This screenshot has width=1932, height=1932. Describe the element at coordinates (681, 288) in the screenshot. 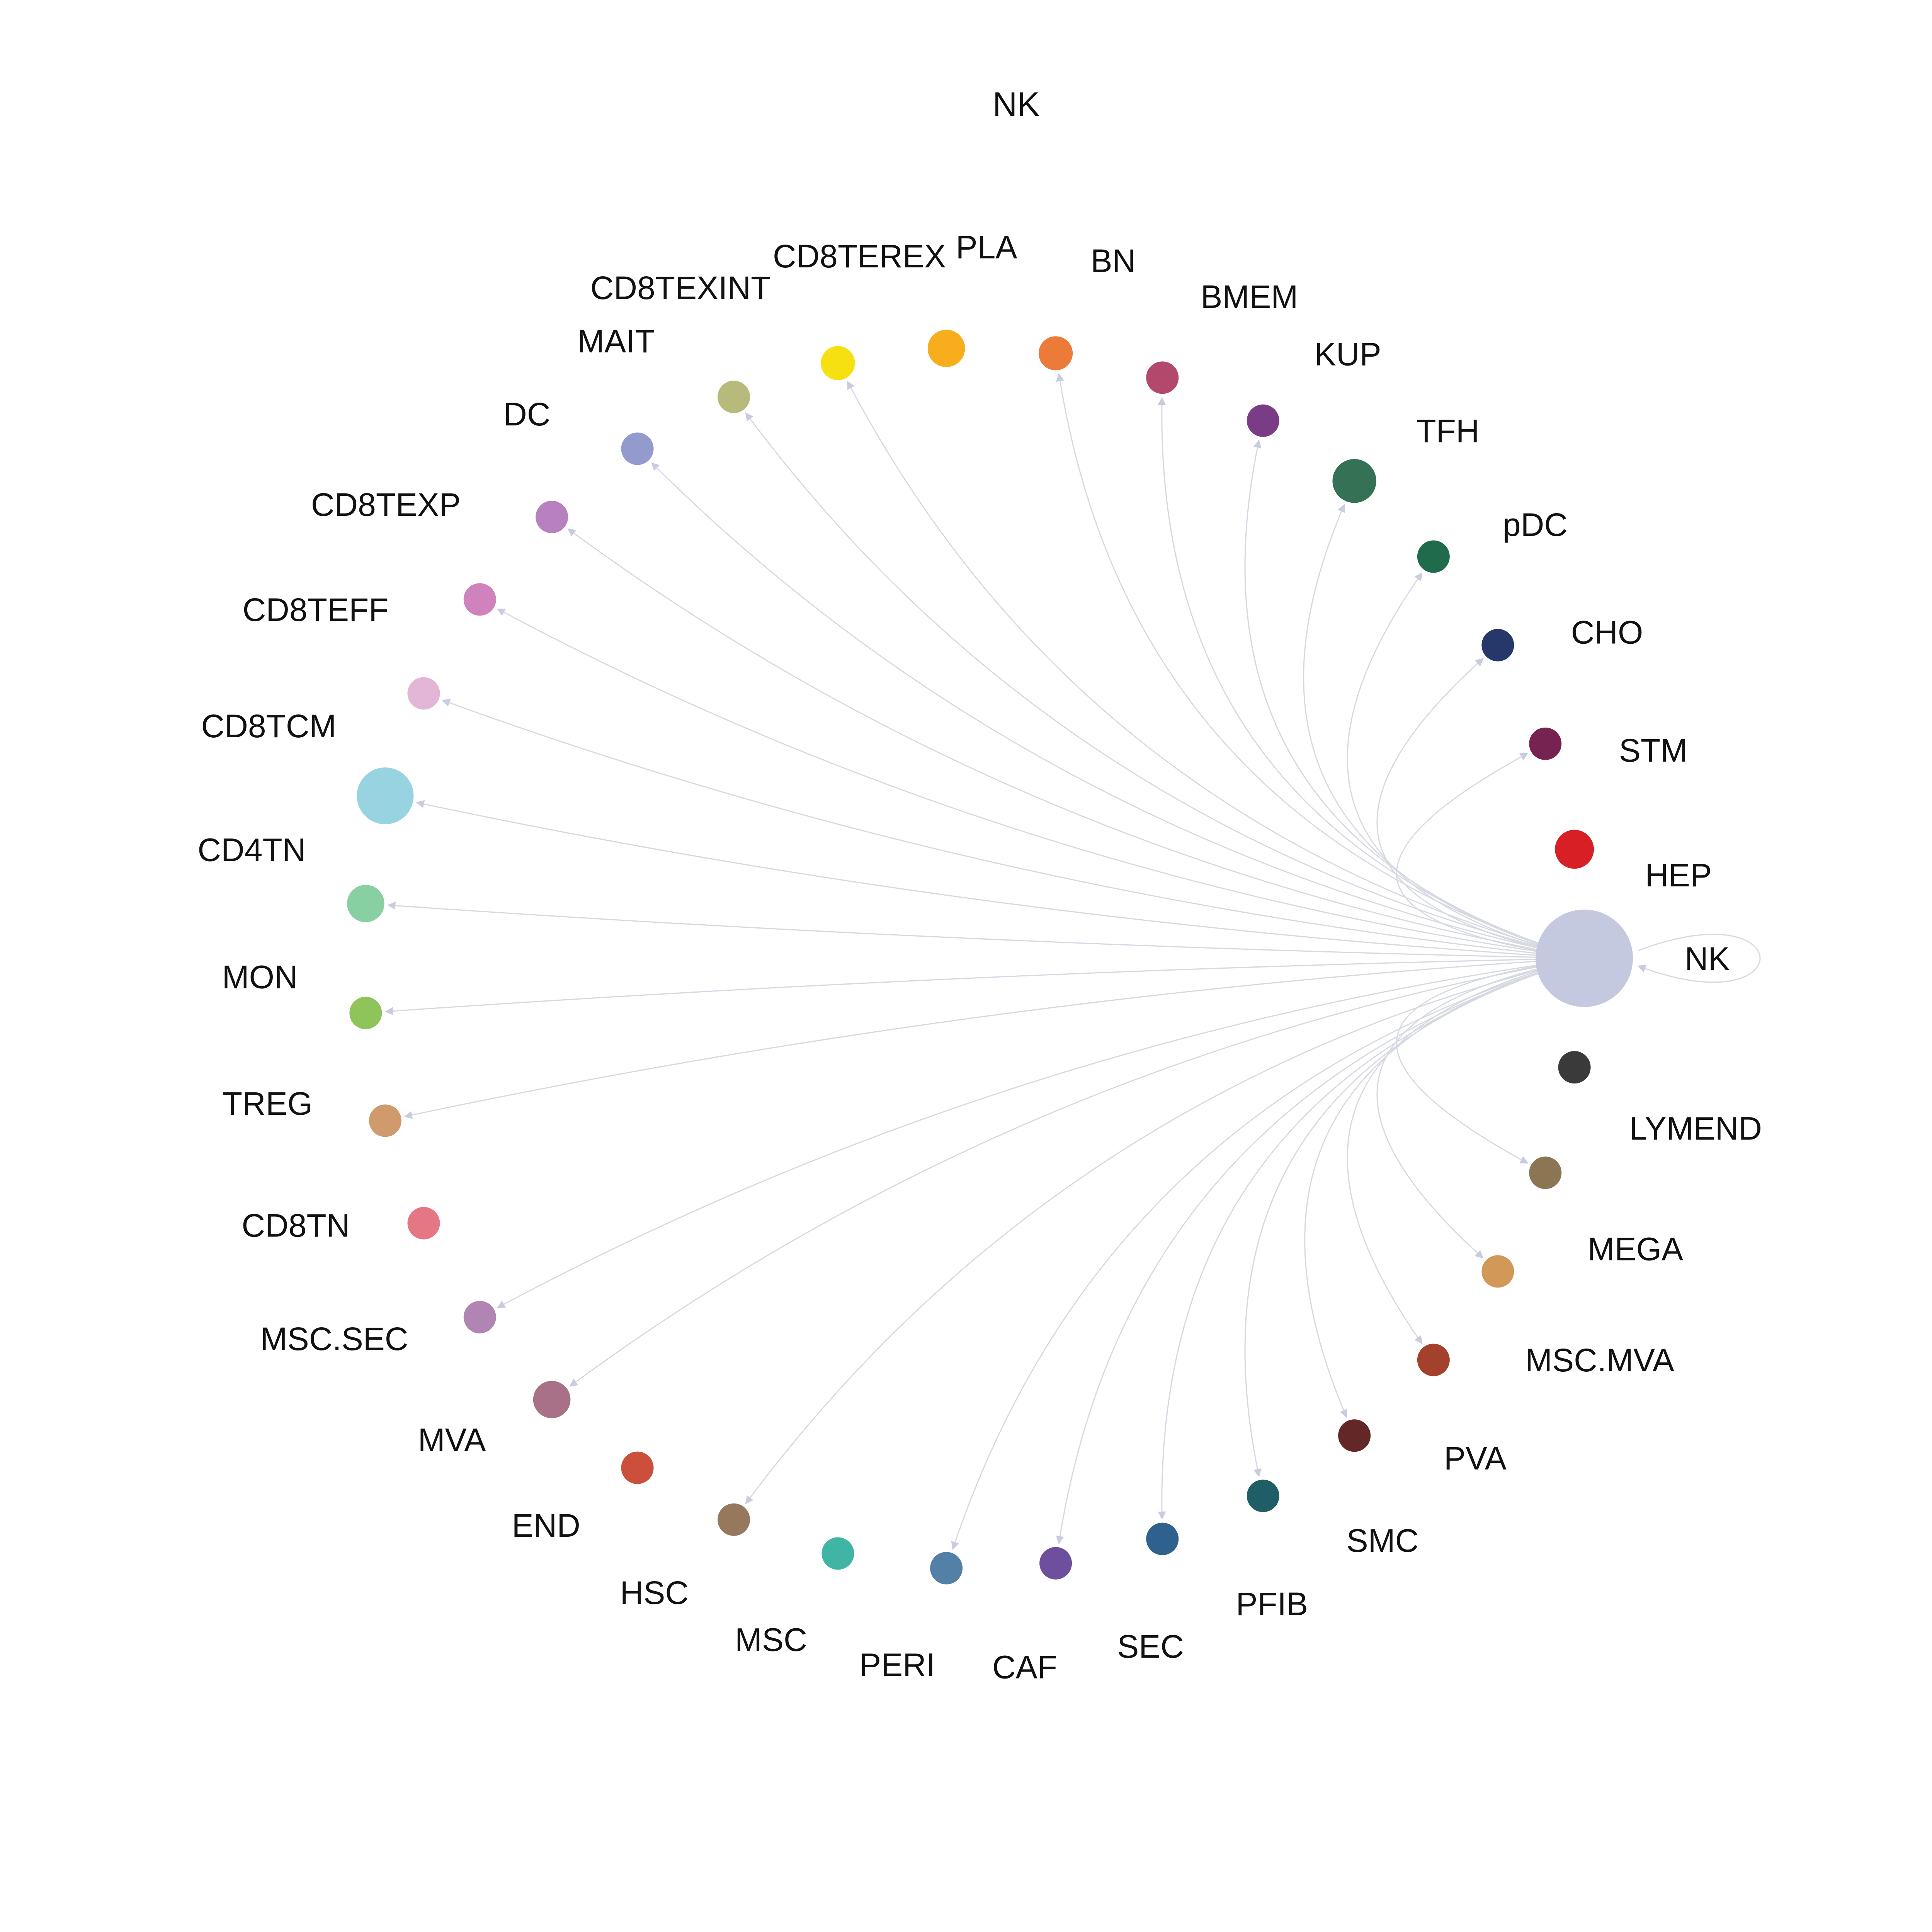

I see `label-cd8texint: CD8TEXINT` at that location.